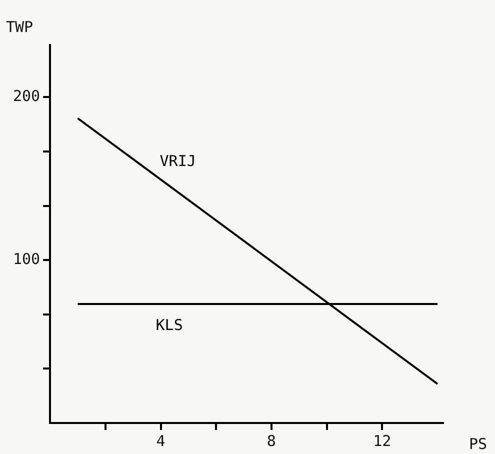 The image size is (495, 454). Describe the element at coordinates (382, 441) in the screenshot. I see `x-tick-label: 12` at that location.